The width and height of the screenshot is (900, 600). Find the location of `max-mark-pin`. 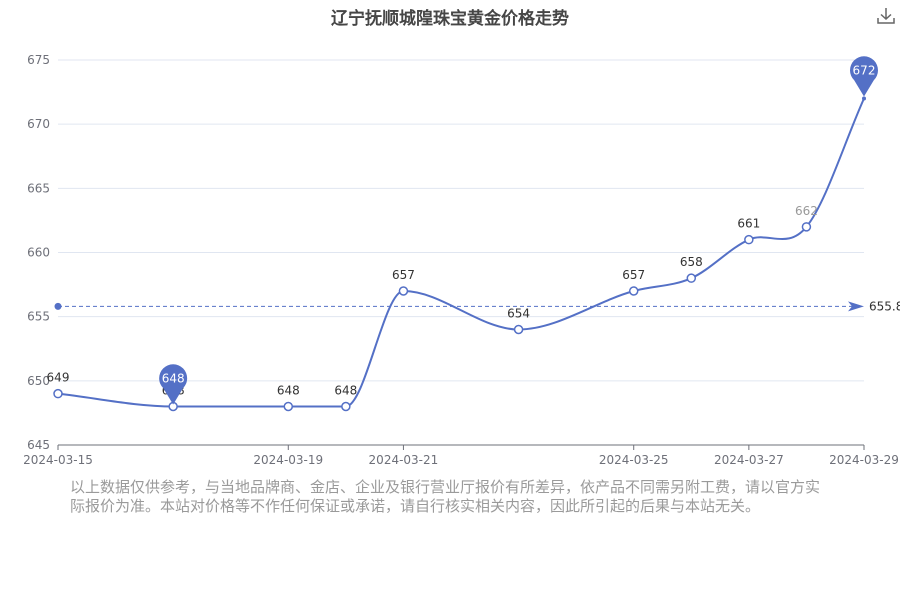

max-mark-pin is located at coordinates (864, 76).